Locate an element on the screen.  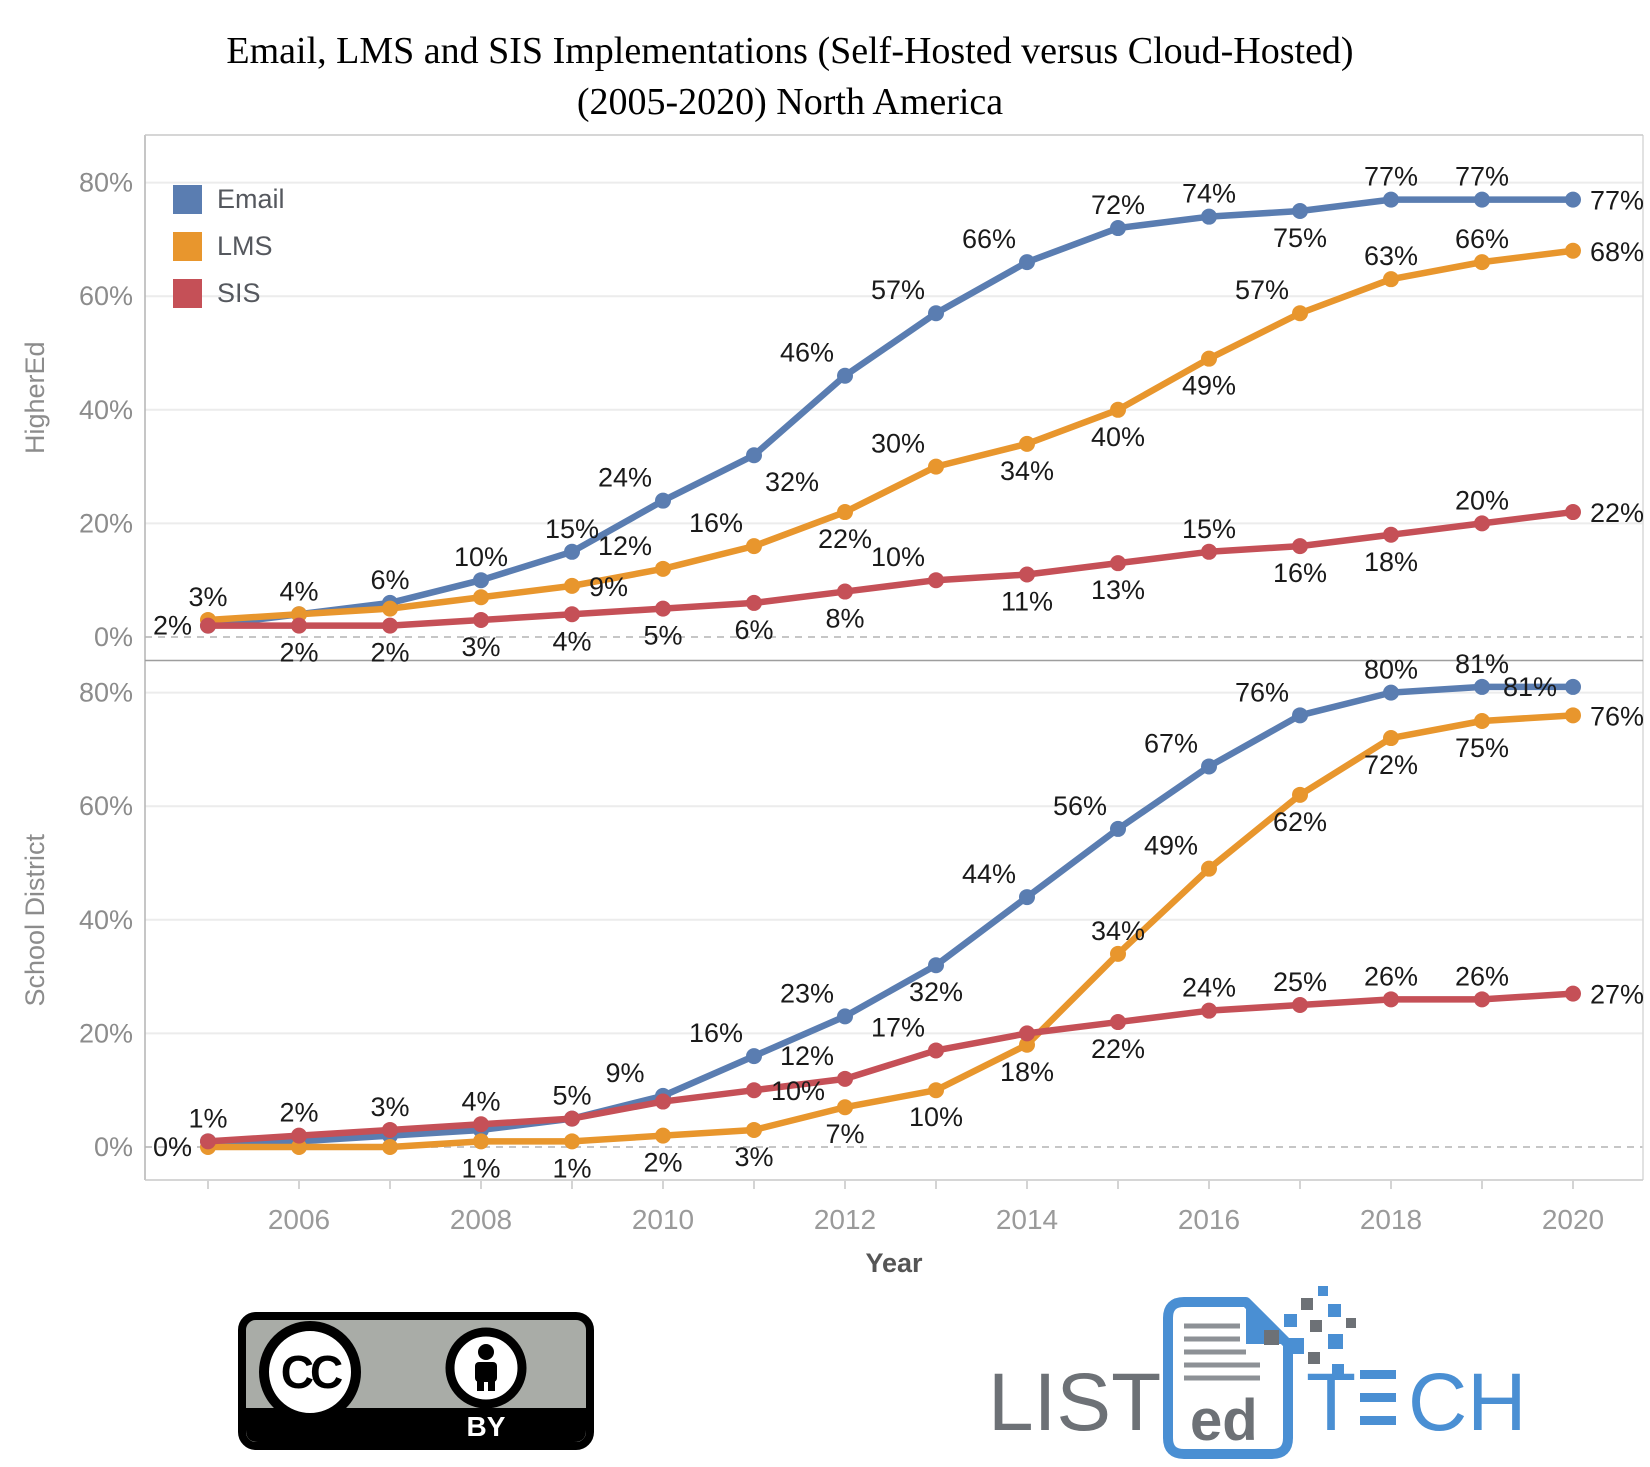
data-label-email: 32% is located at coordinates (792, 482).